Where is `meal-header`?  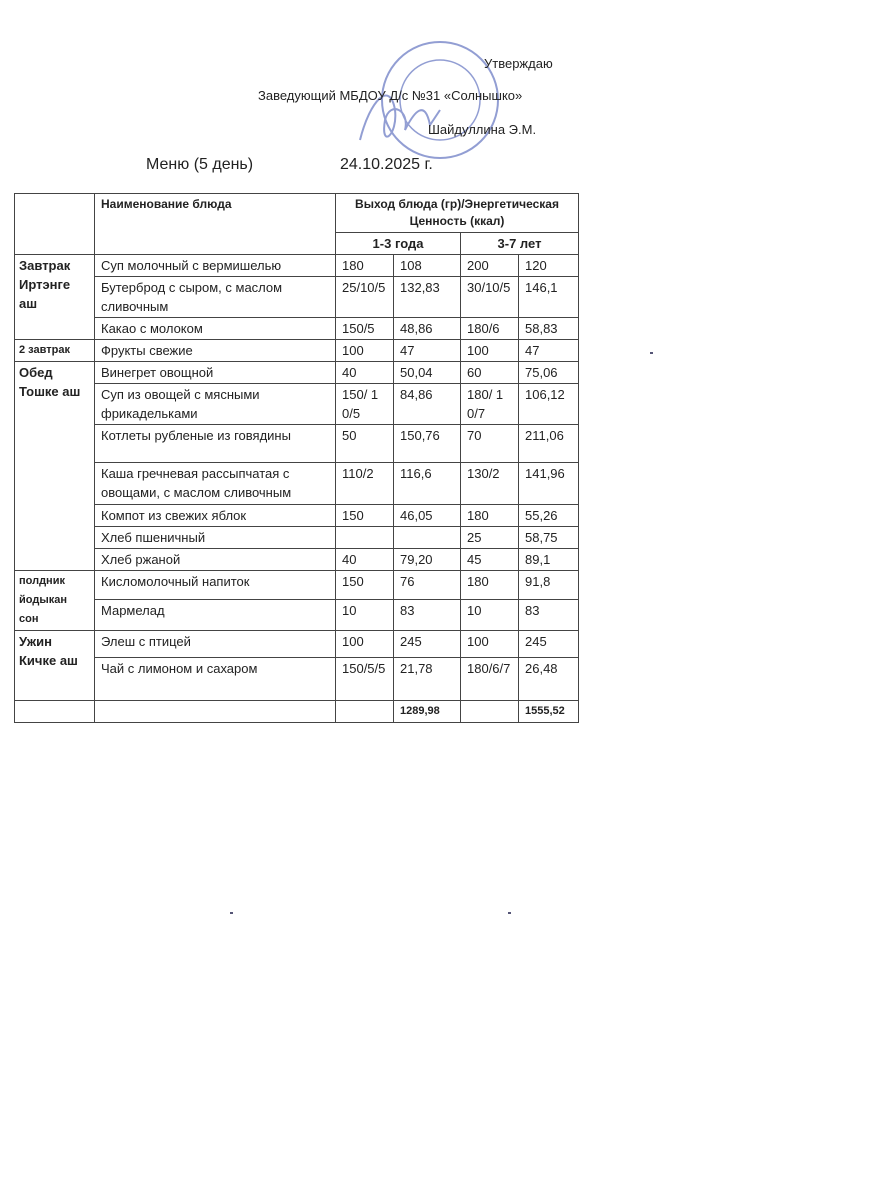 meal-header is located at coordinates (54, 224).